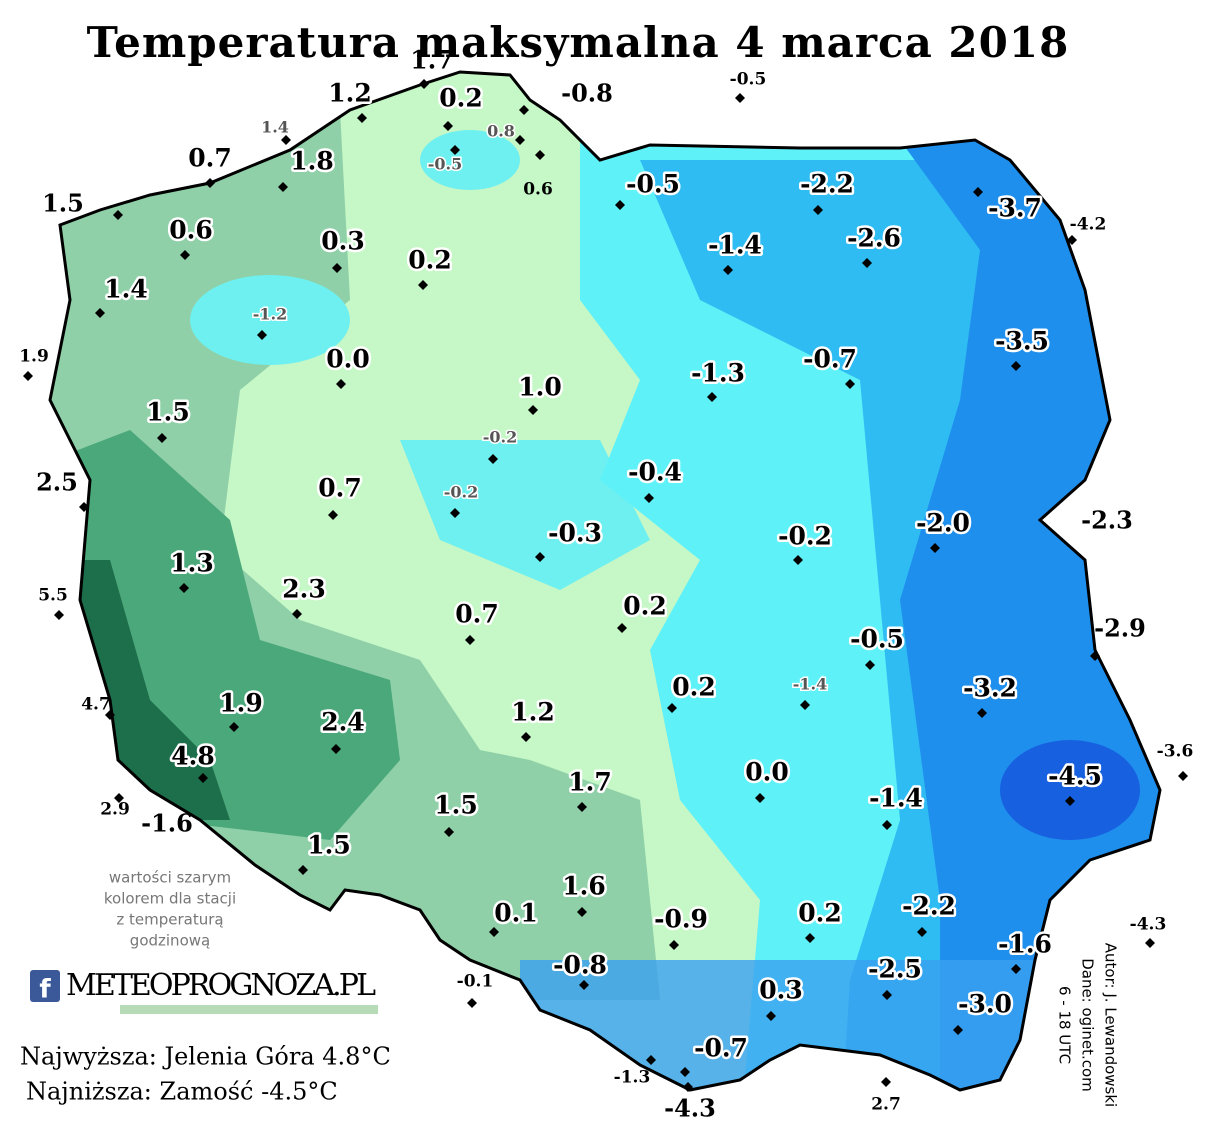 Image resolution: width=1208 pixels, height=1136 pixels. What do you see at coordinates (985, 1004) in the screenshot?
I see `station-value: -3.0` at bounding box center [985, 1004].